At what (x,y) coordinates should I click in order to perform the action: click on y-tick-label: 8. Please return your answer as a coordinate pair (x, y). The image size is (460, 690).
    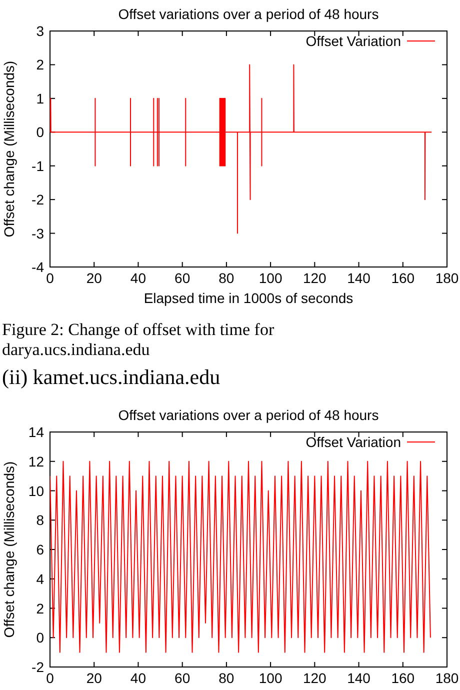
    Looking at the image, I should click on (40, 520).